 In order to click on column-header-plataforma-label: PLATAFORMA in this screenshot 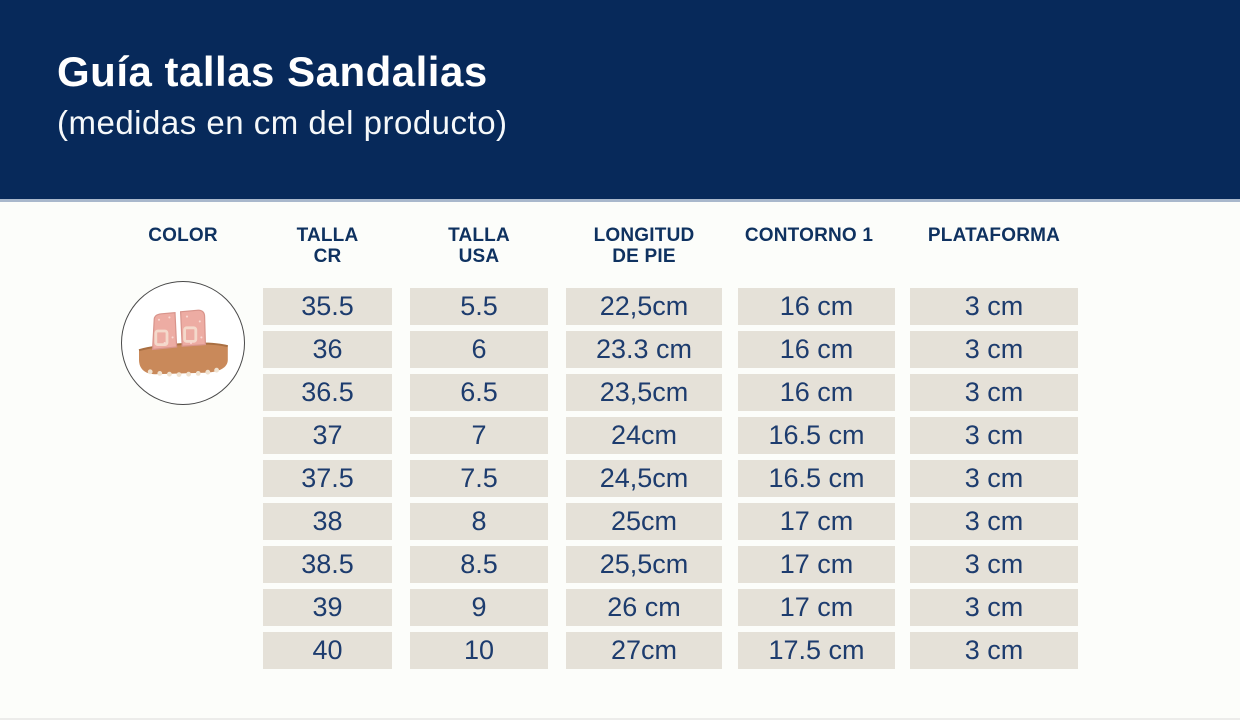, I will do `click(994, 235)`.